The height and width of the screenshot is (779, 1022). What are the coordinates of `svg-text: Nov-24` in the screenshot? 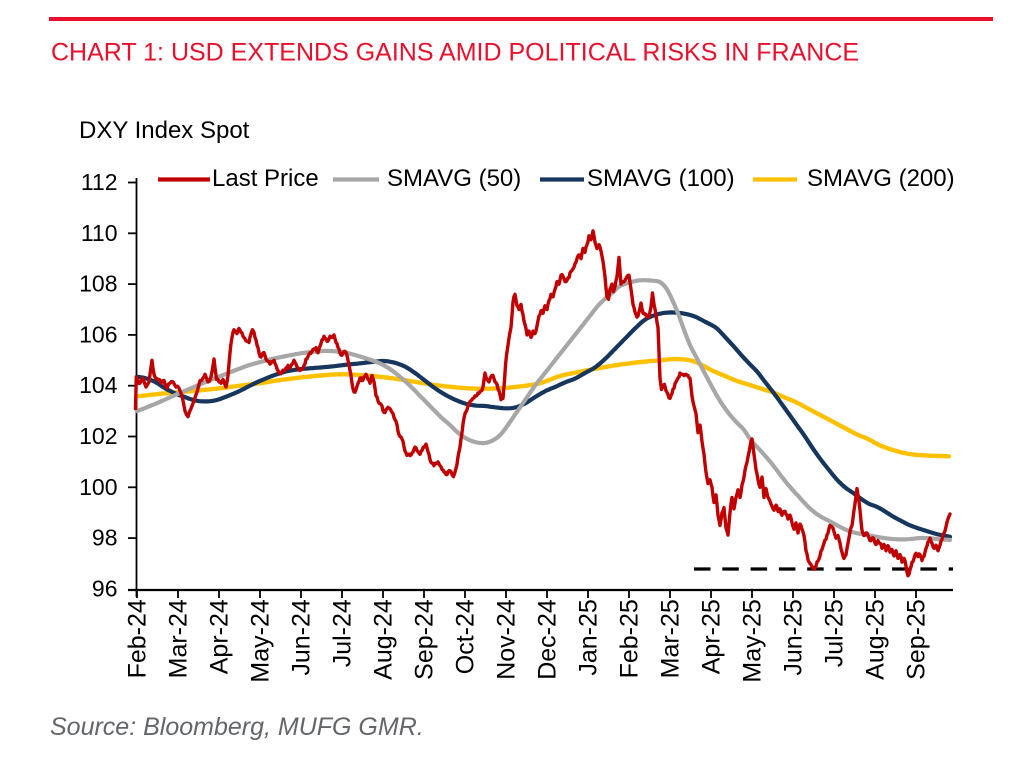 It's located at (507, 639).